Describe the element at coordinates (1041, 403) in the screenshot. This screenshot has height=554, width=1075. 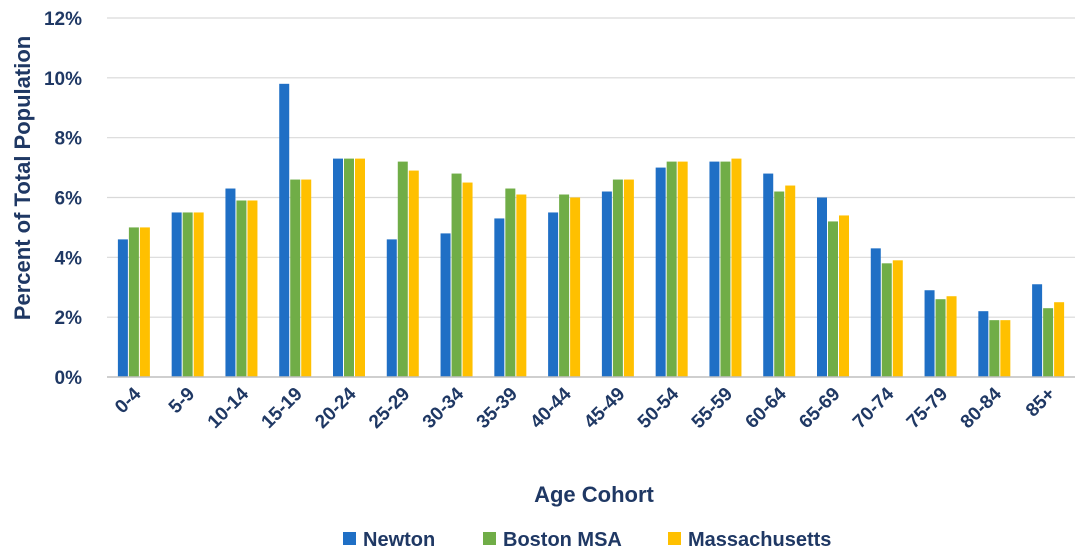
I see `x-tick-label: 85+` at that location.